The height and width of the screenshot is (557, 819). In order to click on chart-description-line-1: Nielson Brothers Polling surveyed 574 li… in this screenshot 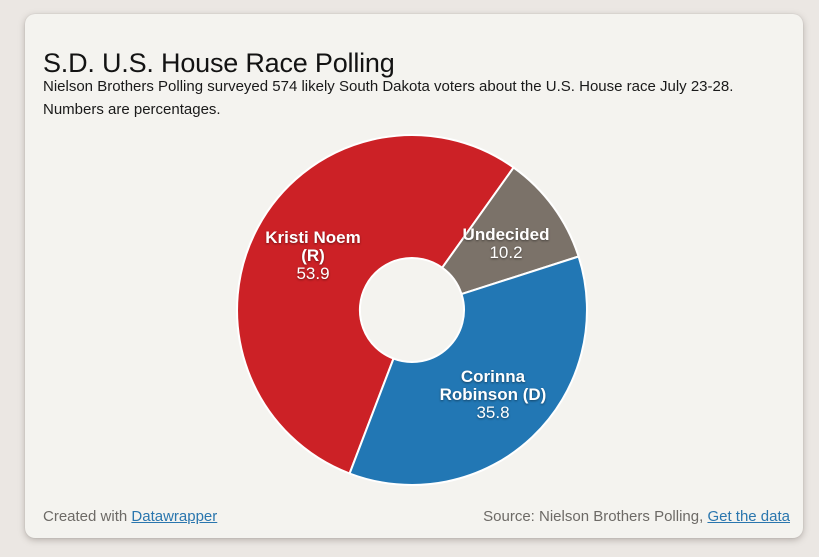, I will do `click(388, 86)`.